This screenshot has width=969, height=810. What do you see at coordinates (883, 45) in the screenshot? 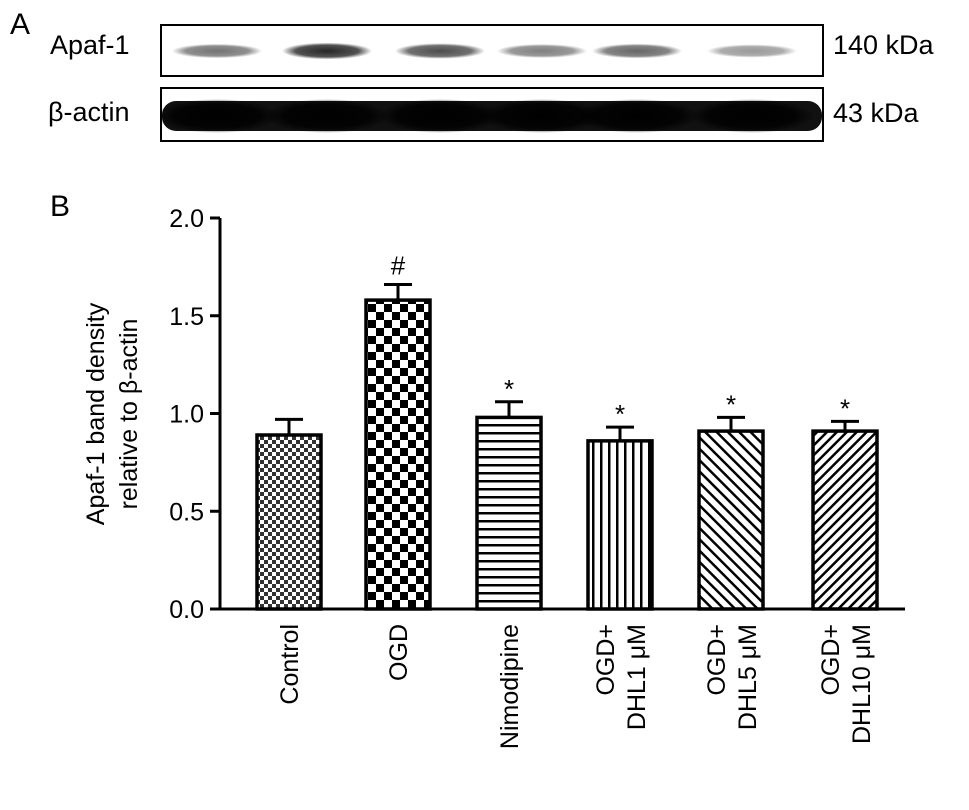
I see `blot-mw-apaf1: 140 kDa` at bounding box center [883, 45].